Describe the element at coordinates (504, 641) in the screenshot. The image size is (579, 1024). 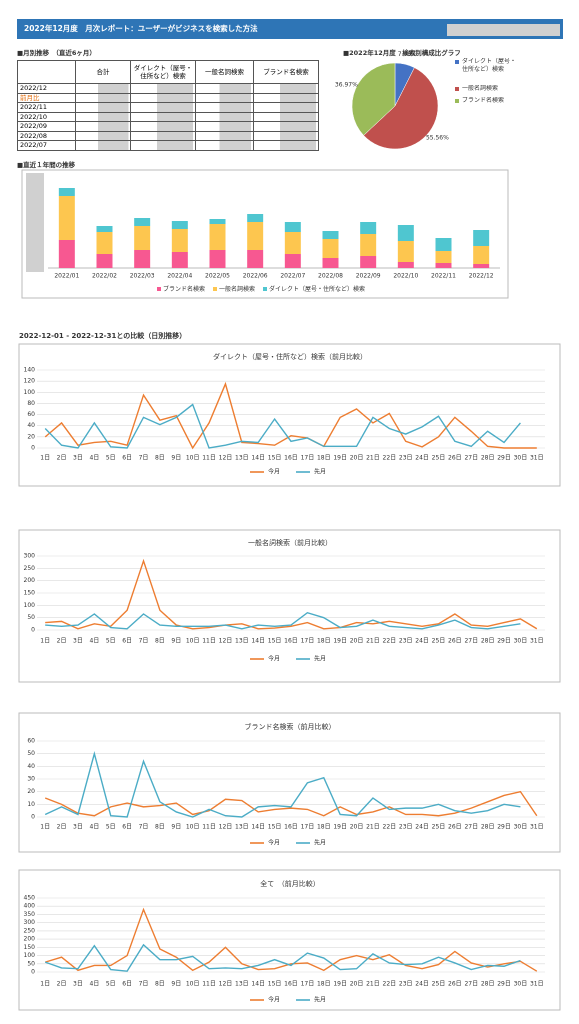
I see `x-tick-label: 29日` at that location.